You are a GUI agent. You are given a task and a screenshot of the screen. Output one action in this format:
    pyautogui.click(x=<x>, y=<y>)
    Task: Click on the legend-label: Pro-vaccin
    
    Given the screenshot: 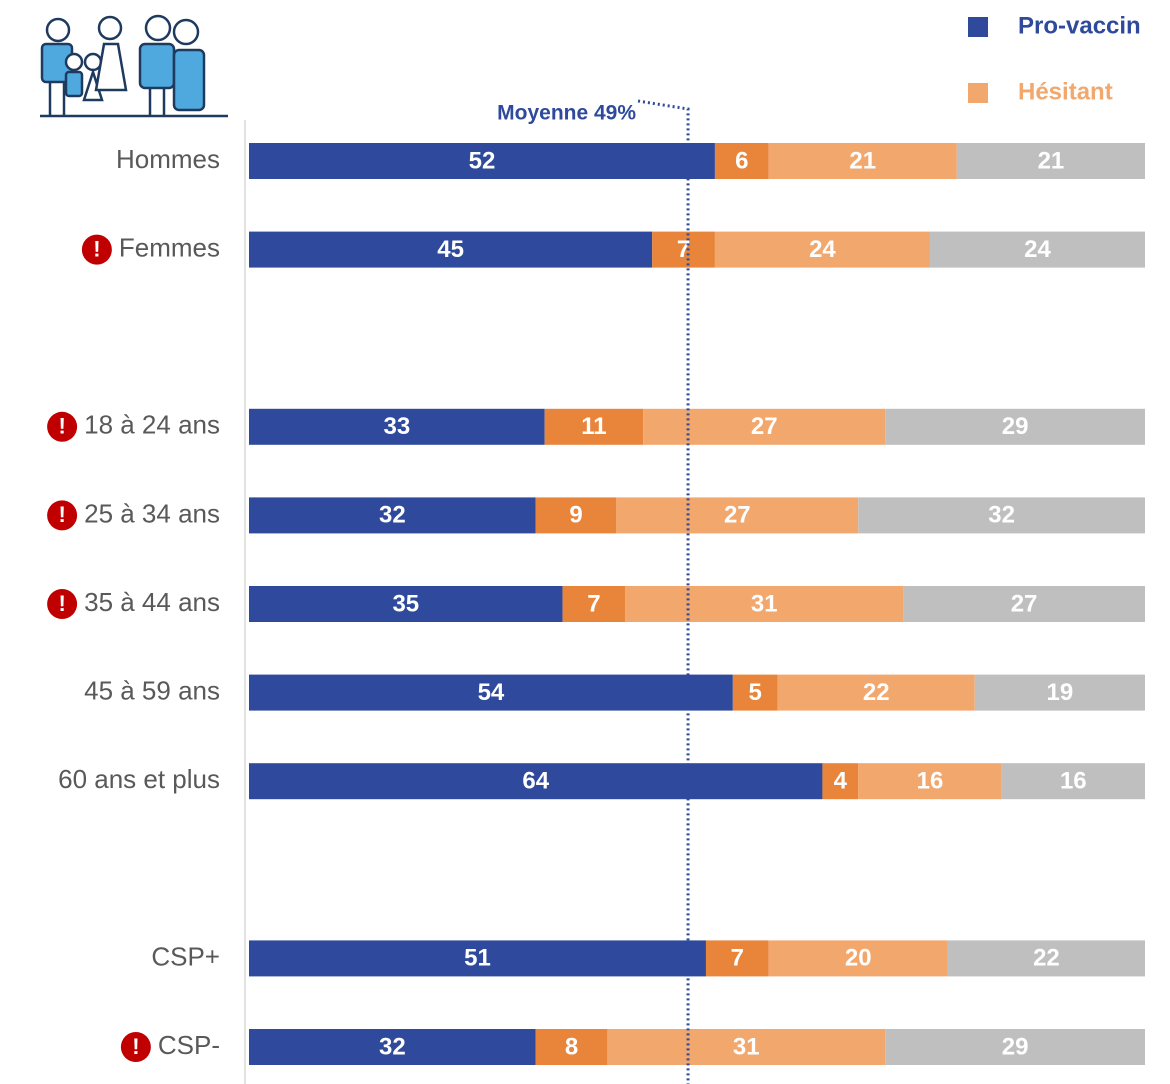 What is the action you would take?
    pyautogui.click(x=1079, y=25)
    